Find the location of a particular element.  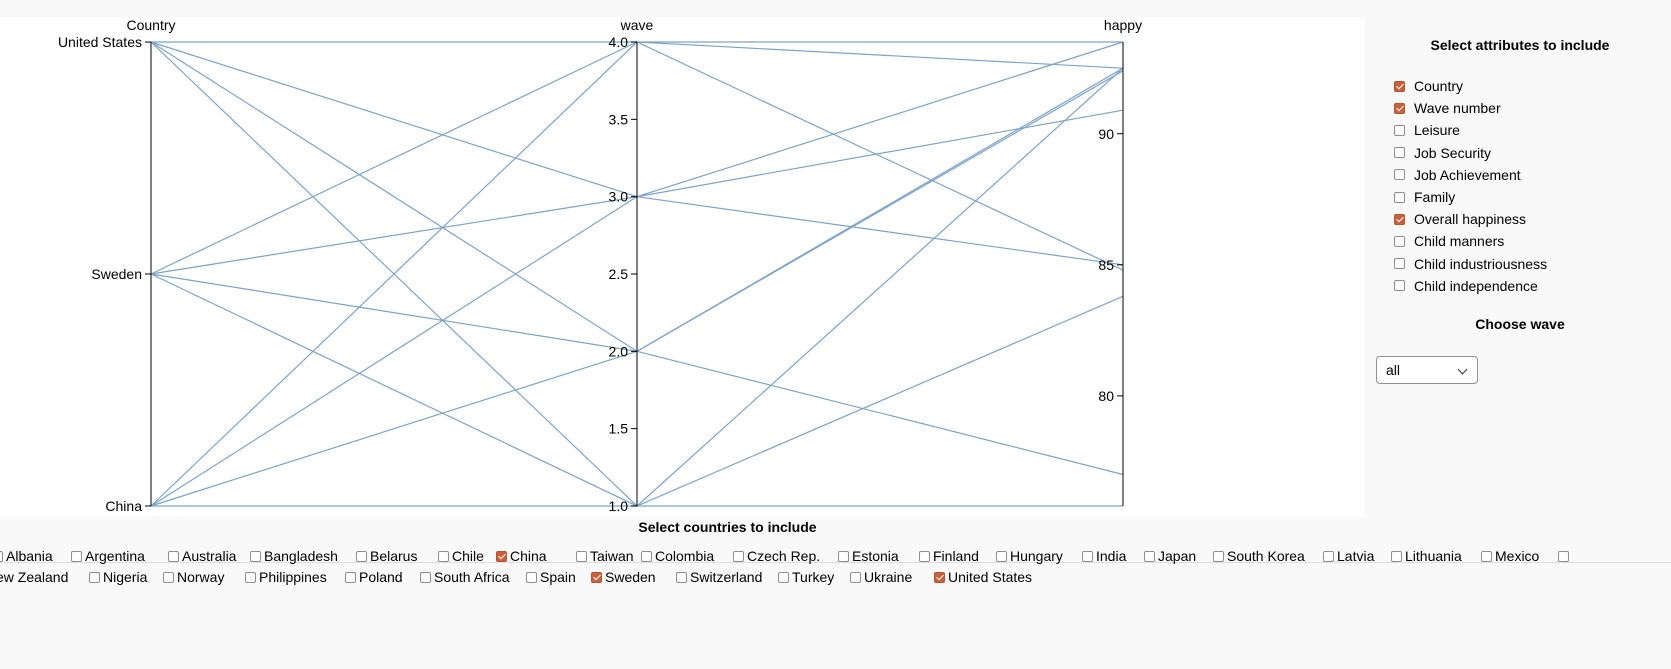

attribute-option: Country is located at coordinates (1428, 86).